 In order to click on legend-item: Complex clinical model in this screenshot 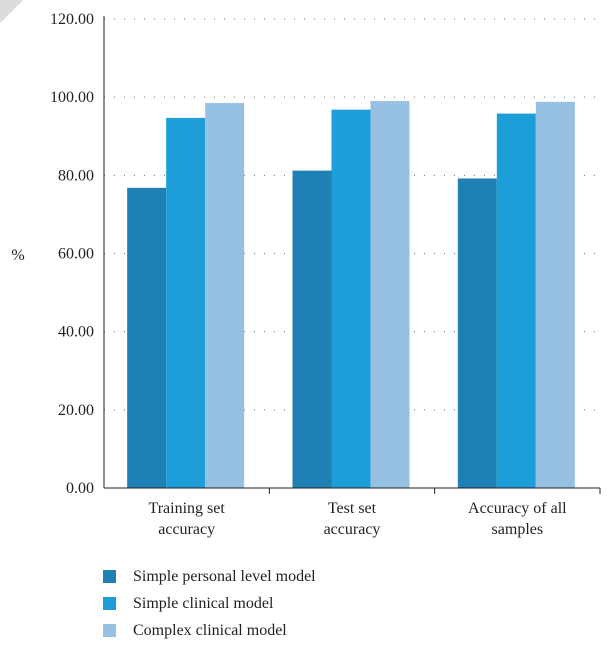, I will do `click(209, 630)`.